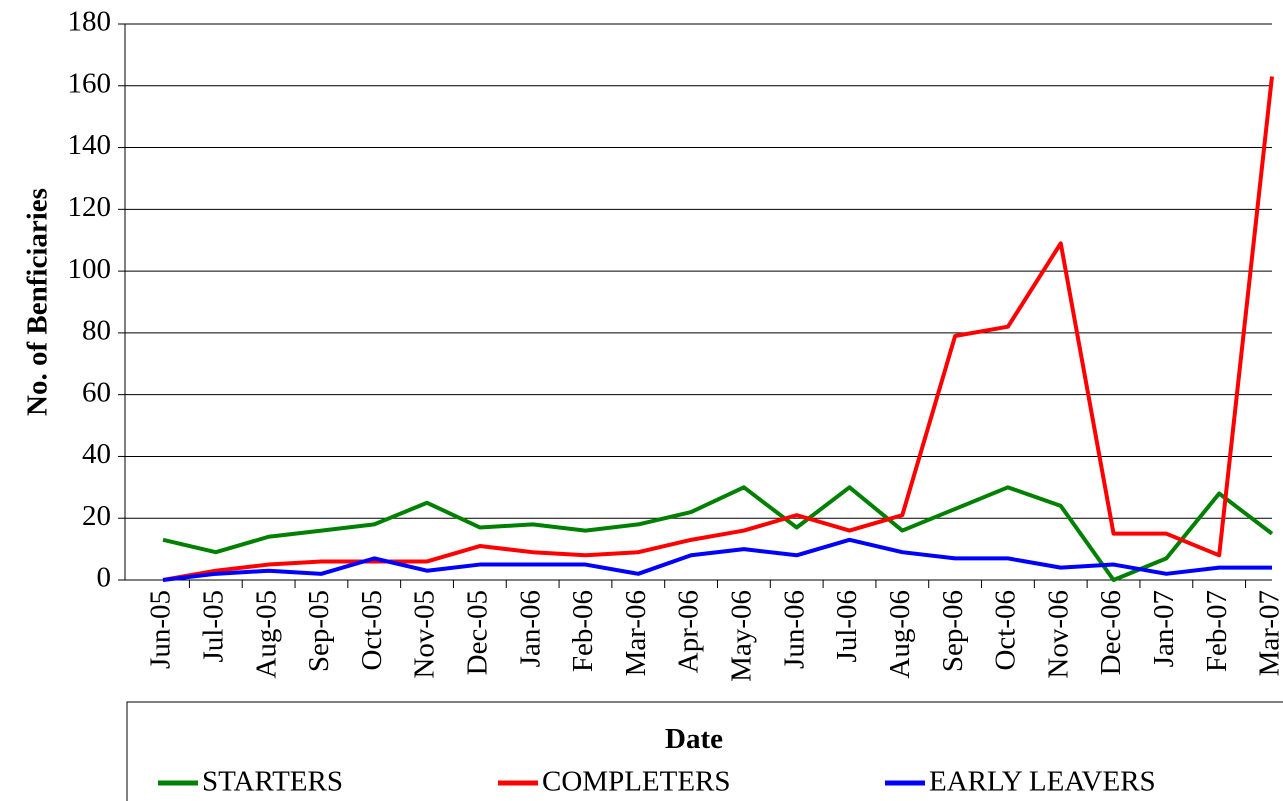  What do you see at coordinates (478, 632) in the screenshot?
I see `x-tick-label: Dec-05` at bounding box center [478, 632].